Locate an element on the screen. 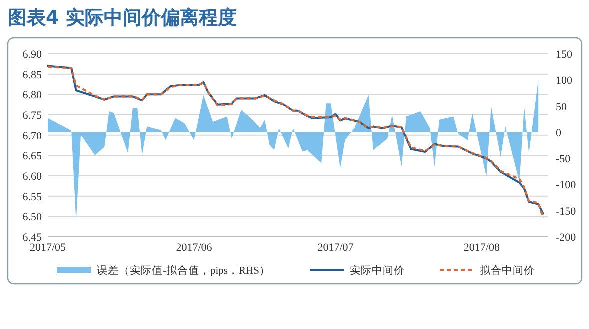 The width and height of the screenshot is (589, 329). y-tick-label: 6.75 is located at coordinates (32, 116).